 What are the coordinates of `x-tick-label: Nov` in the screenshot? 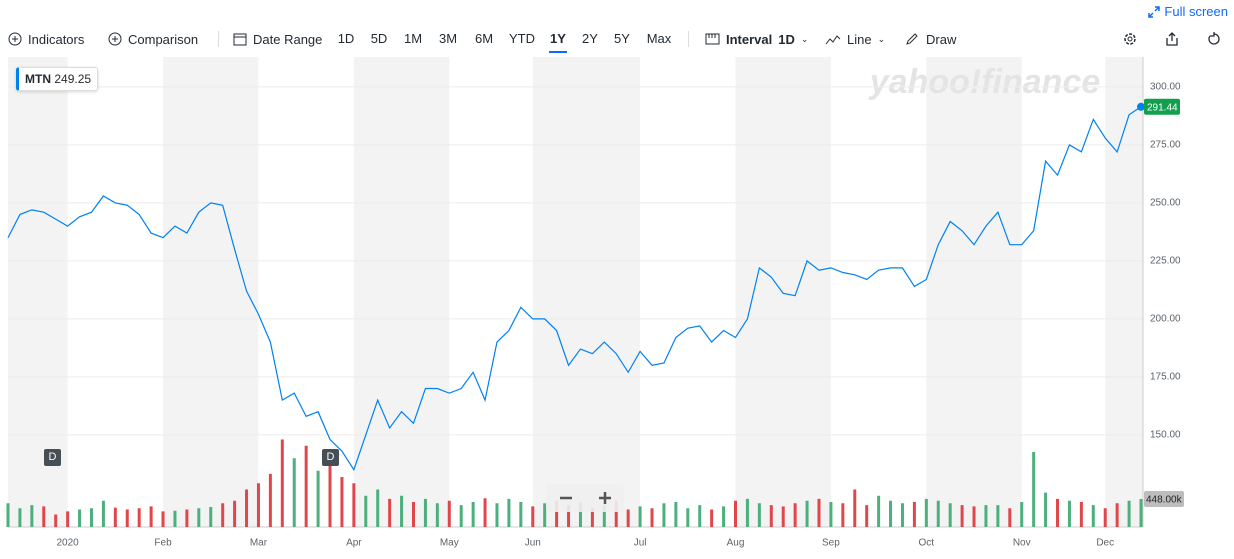 It's located at (1022, 543).